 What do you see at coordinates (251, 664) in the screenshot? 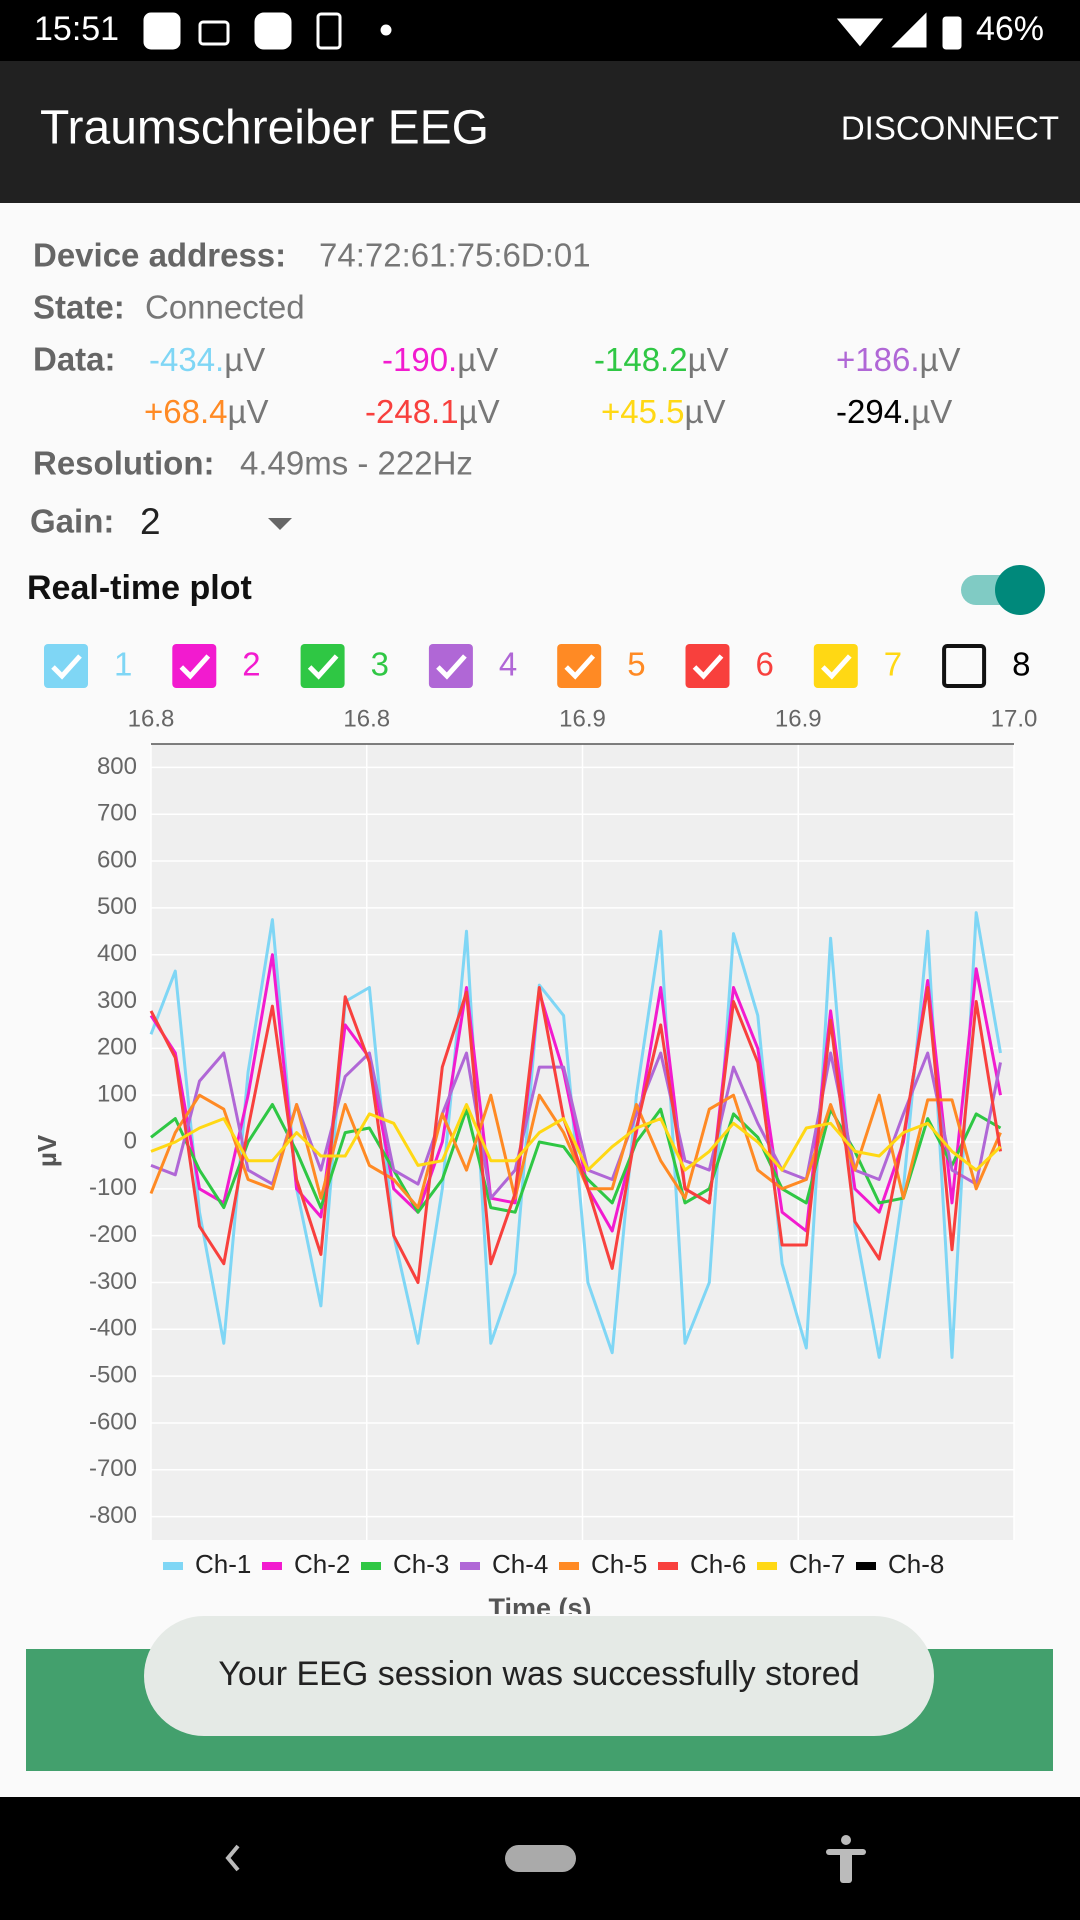
I see `checkbox-label: 2` at bounding box center [251, 664].